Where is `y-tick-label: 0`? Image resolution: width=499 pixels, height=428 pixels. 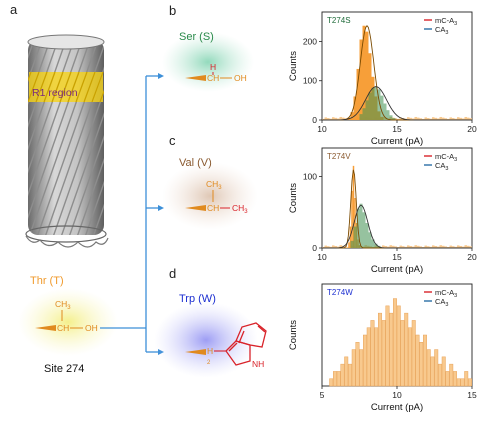 y-tick-label: 0 is located at coordinates (314, 248).